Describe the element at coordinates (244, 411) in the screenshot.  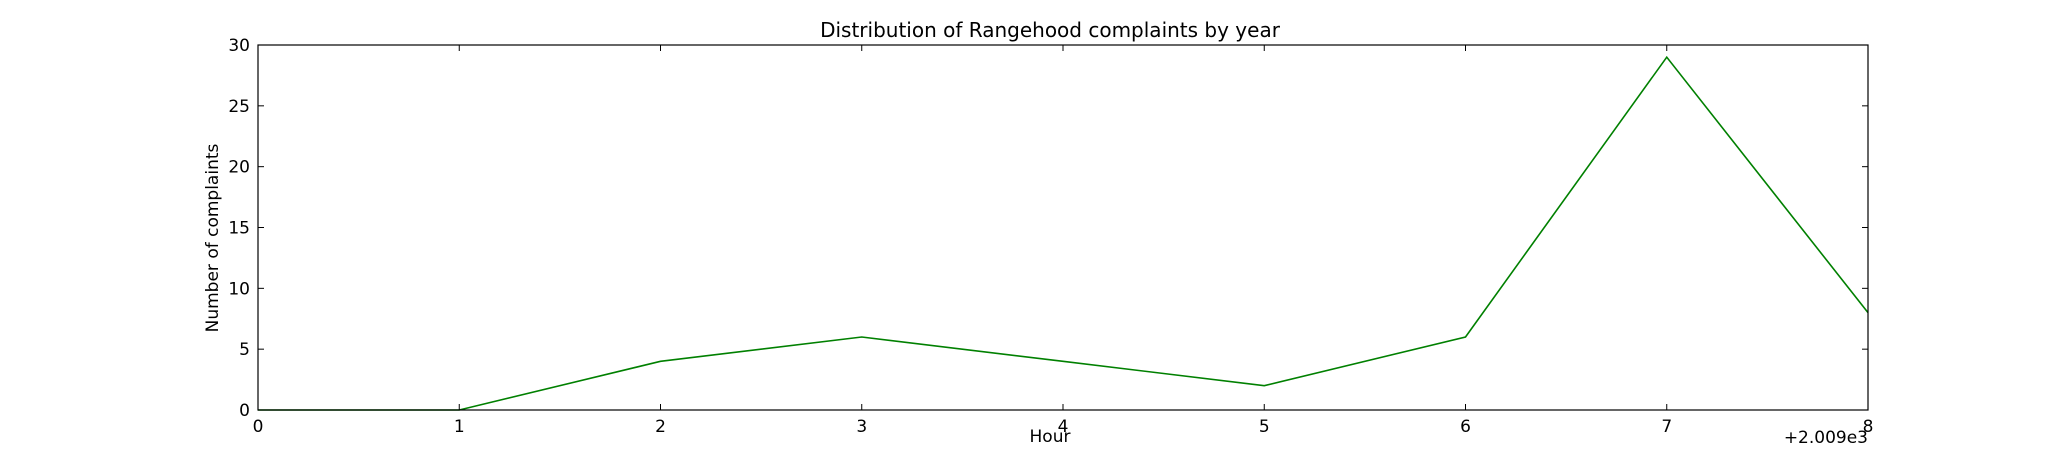
I see `y-tick-label: 0` at that location.